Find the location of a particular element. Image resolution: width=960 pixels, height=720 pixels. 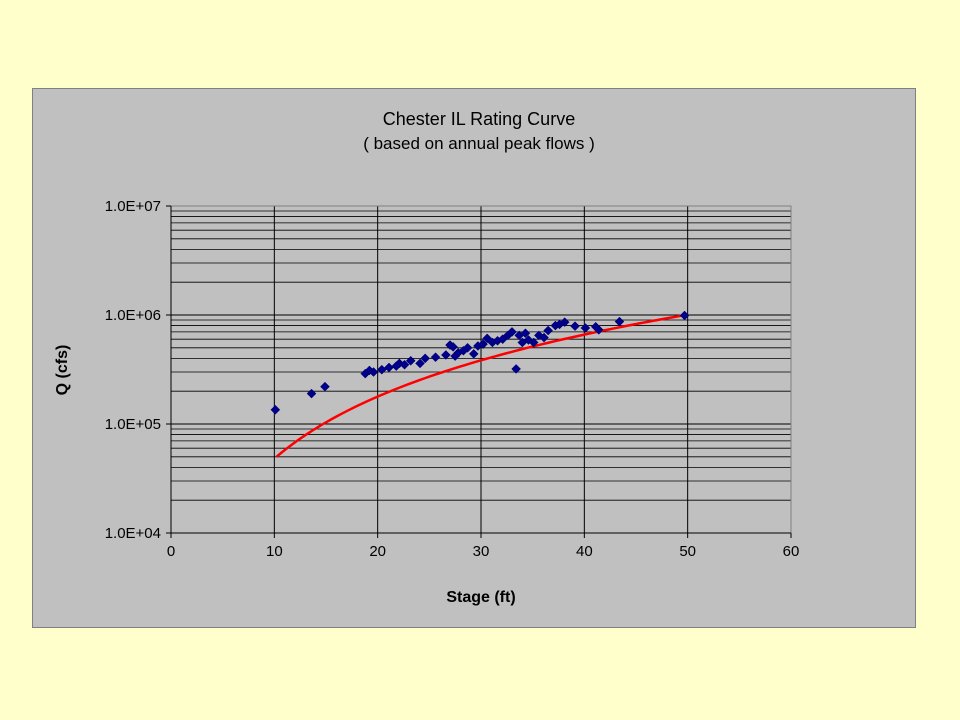

x-tick-label: 40 is located at coordinates (584, 551).